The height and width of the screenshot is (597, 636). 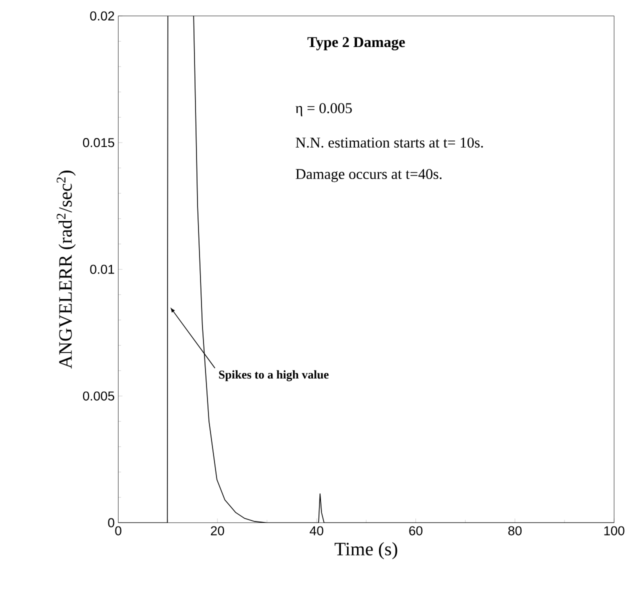 What do you see at coordinates (98, 395) in the screenshot?
I see `y-tick-label: 0.005` at bounding box center [98, 395].